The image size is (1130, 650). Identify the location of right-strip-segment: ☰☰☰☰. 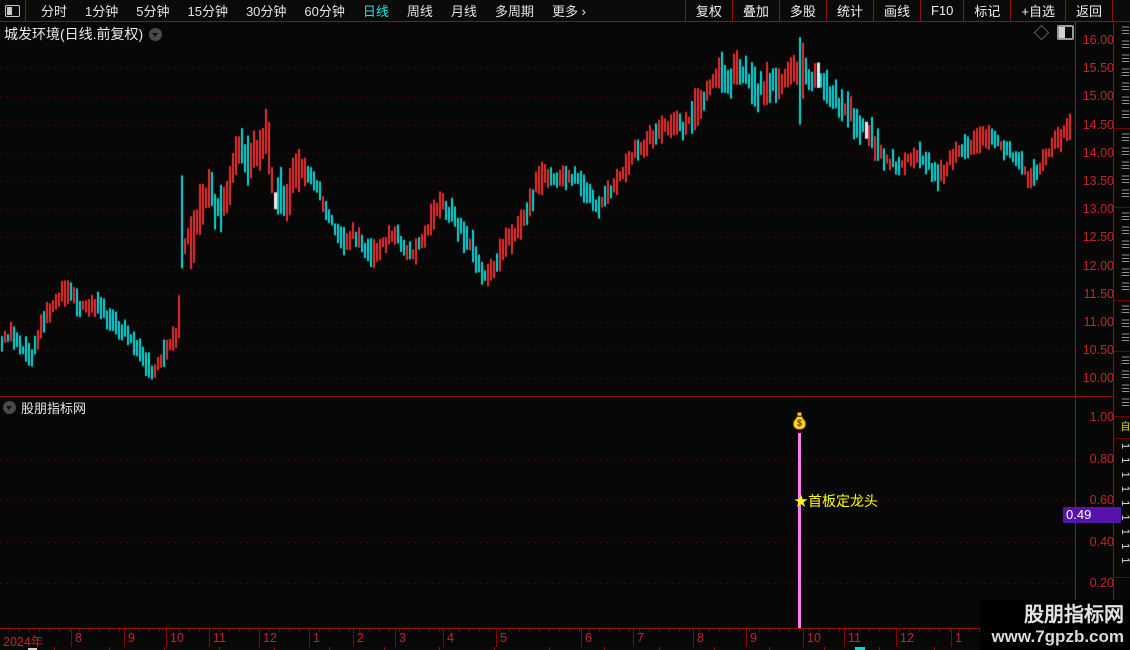
(1122, 384).